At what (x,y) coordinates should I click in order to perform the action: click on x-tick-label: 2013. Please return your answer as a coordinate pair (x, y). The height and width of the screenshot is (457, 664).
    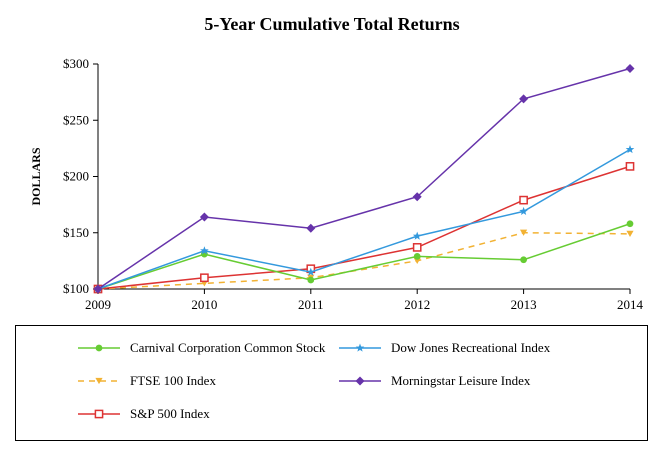
    Looking at the image, I should click on (524, 304).